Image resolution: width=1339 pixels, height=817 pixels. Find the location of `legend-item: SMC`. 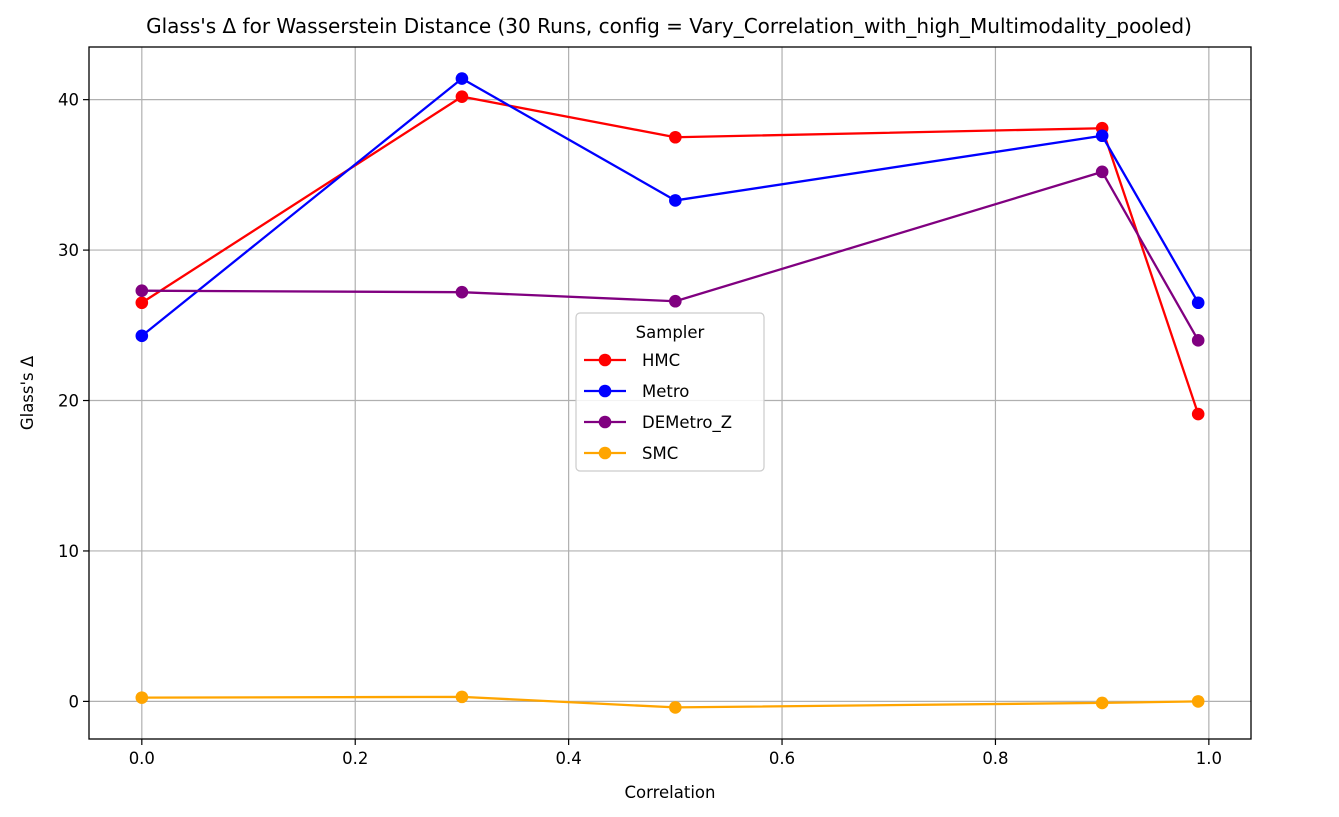

legend-item: SMC is located at coordinates (631, 453).